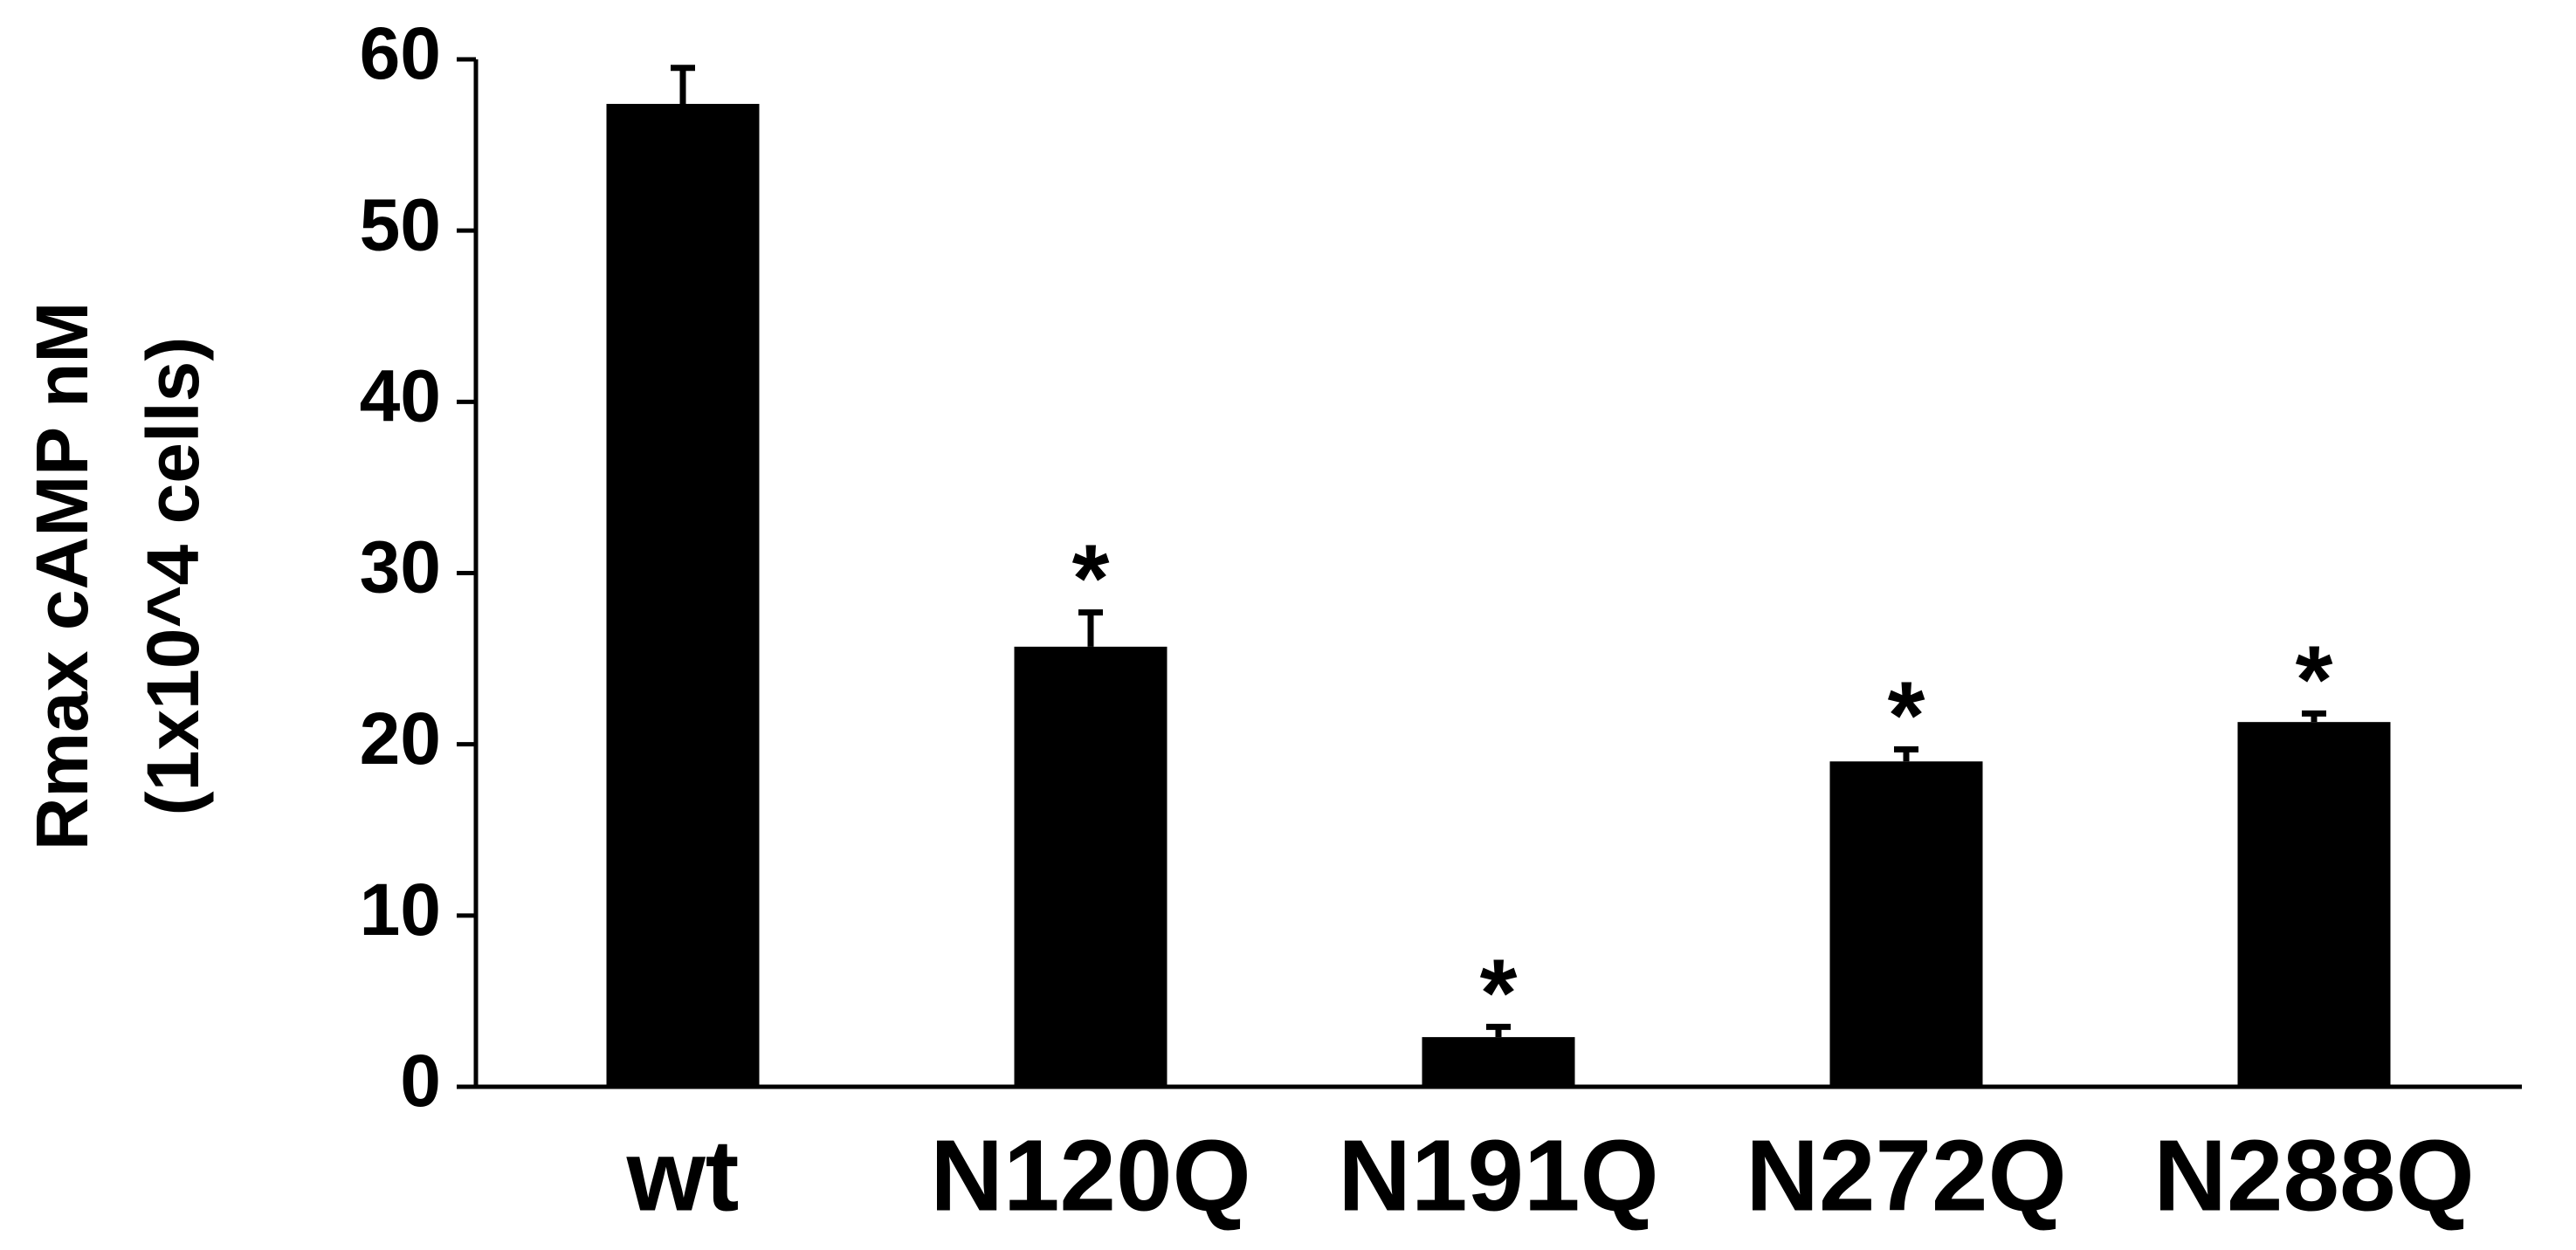 The height and width of the screenshot is (1250, 2576). What do you see at coordinates (400, 224) in the screenshot?
I see `y-tick-label: 50` at bounding box center [400, 224].